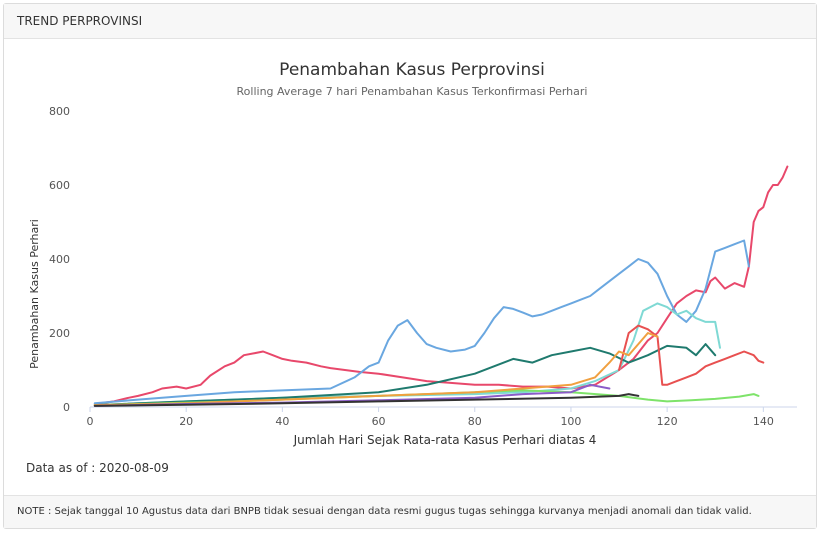 Image resolution: width=822 pixels, height=534 pixels. What do you see at coordinates (186, 421) in the screenshot?
I see `x-tick-label: 20` at bounding box center [186, 421].